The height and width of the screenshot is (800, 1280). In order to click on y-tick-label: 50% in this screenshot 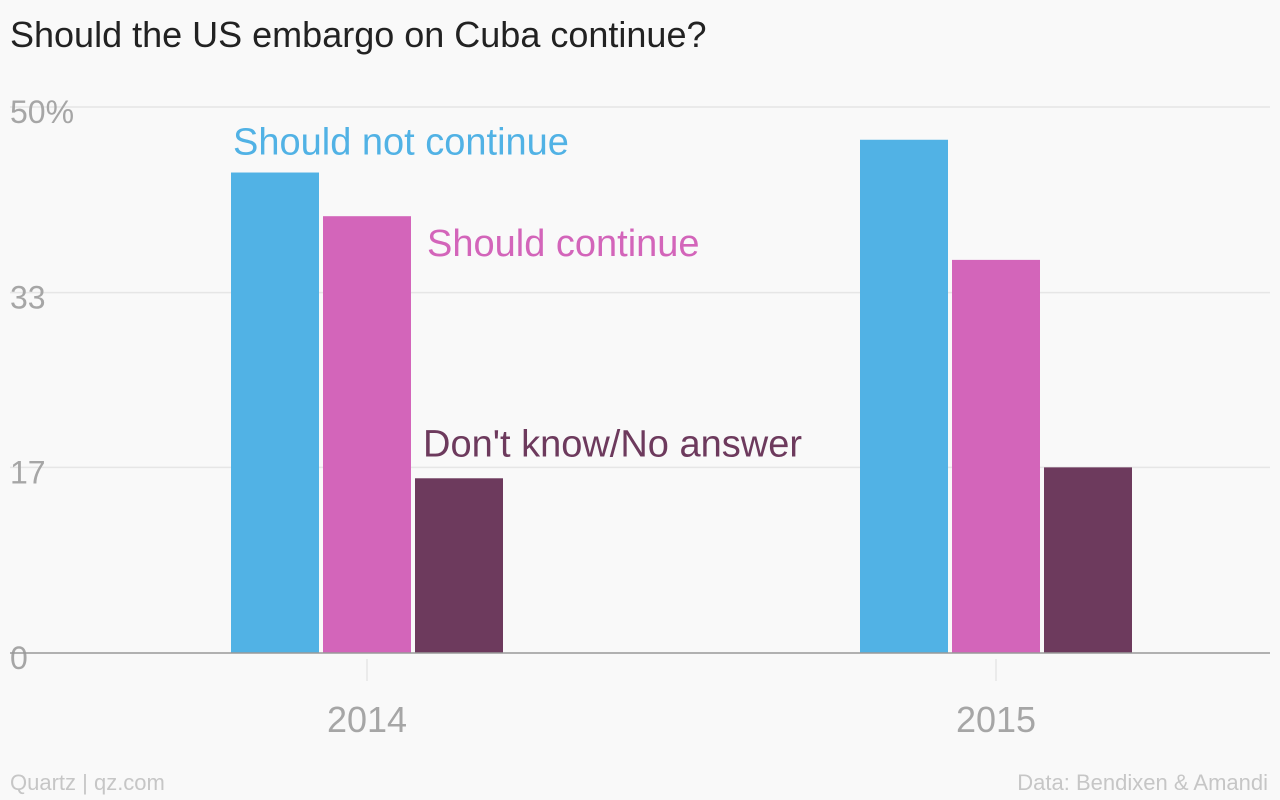, I will do `click(42, 112)`.